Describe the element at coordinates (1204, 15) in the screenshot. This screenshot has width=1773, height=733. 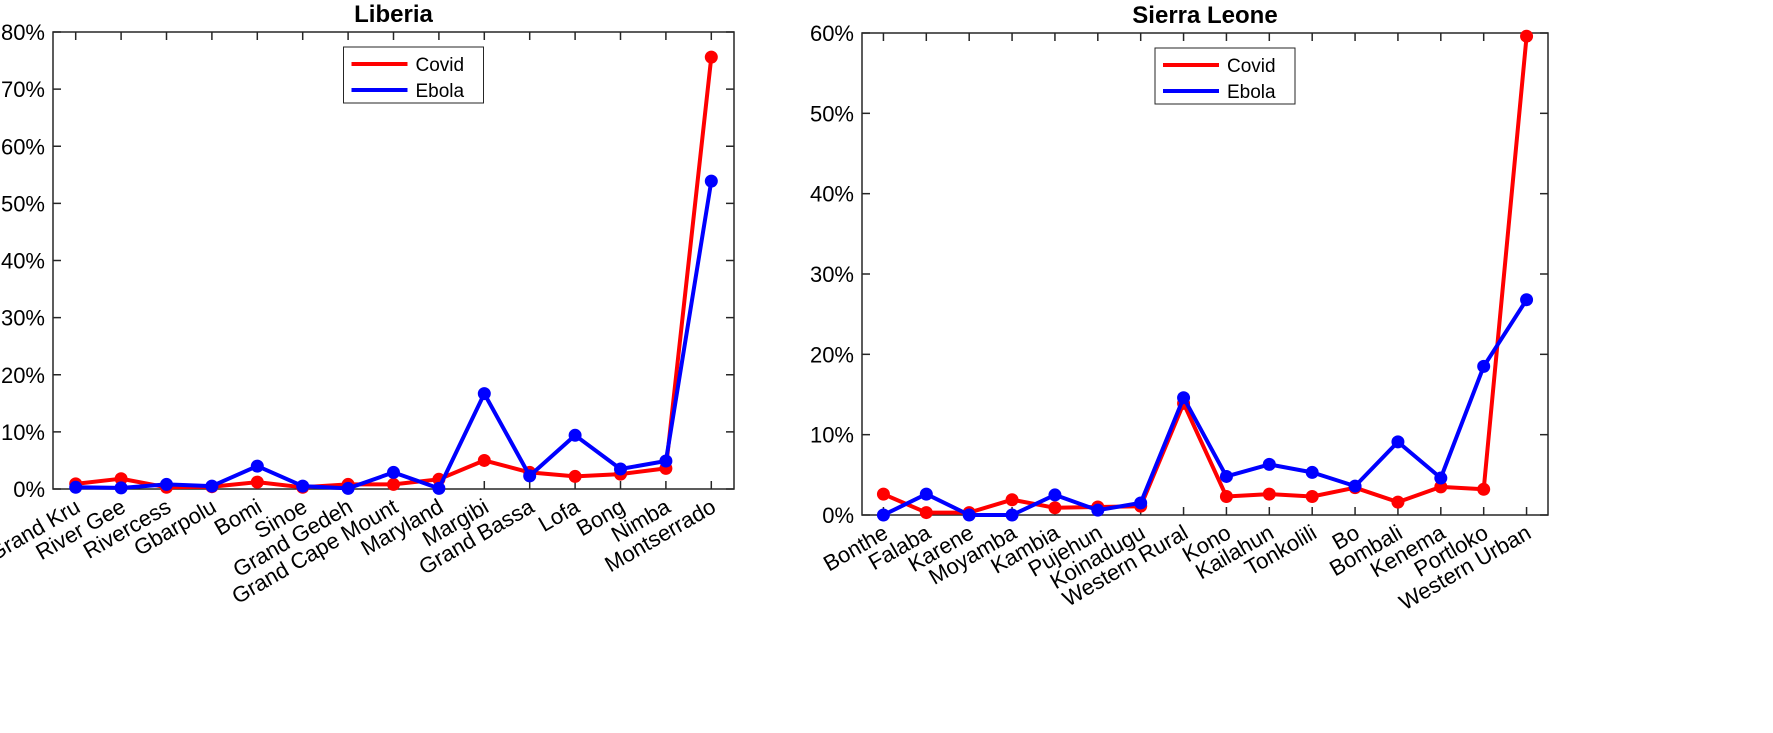
I see `chart2-title: Sierra Leone` at that location.